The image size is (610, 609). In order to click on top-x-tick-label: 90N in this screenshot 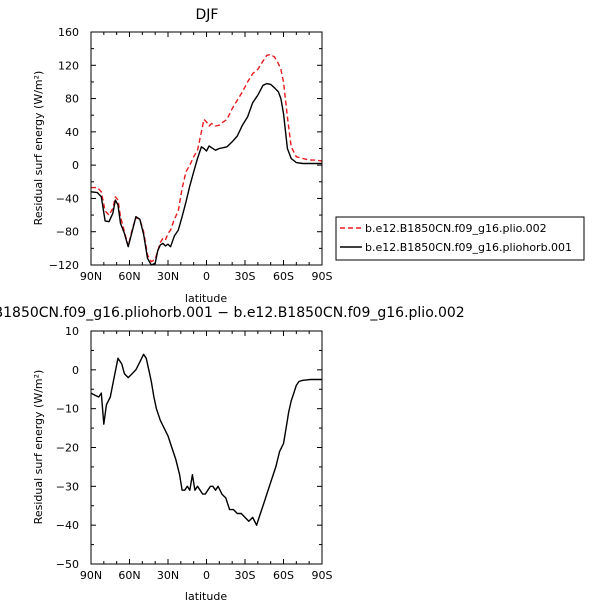, I will do `click(91, 276)`.